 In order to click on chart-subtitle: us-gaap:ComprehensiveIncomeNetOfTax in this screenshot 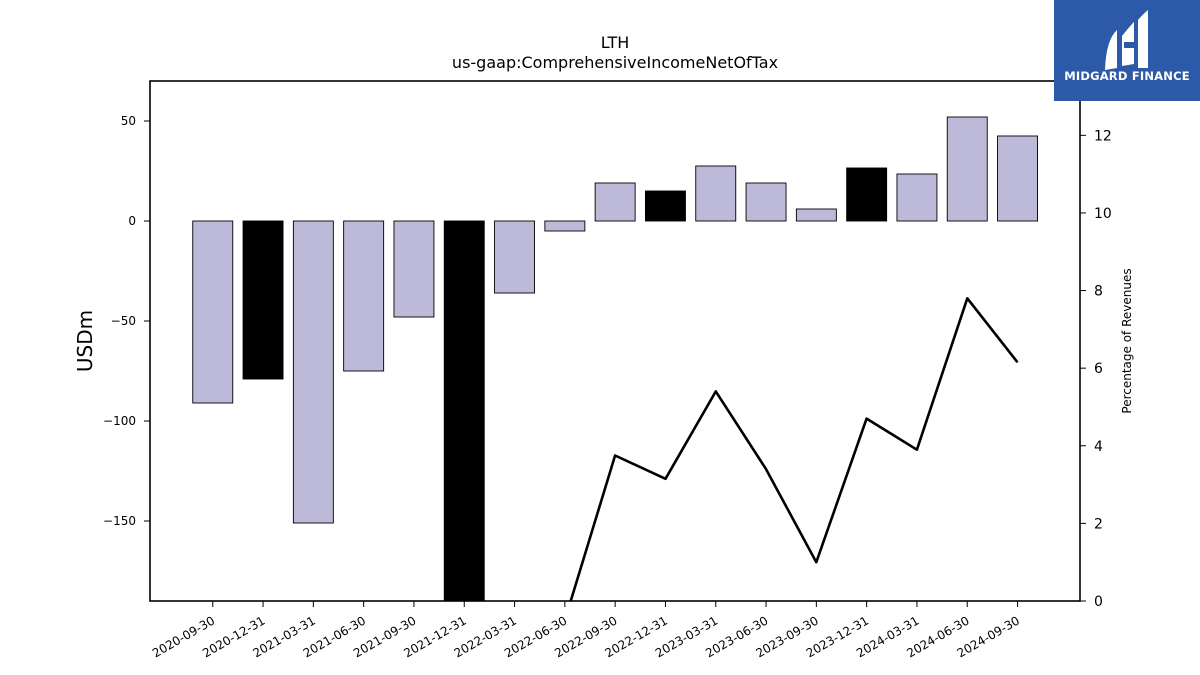, I will do `click(615, 62)`.